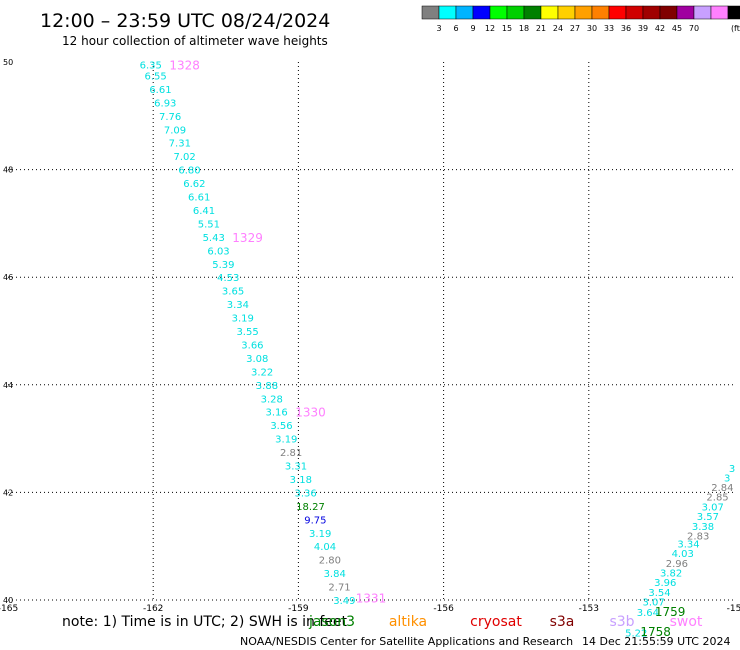 This screenshot has height=650, width=740. Describe the element at coordinates (330, 561) in the screenshot. I see `wave-height-label: 2.80` at that location.